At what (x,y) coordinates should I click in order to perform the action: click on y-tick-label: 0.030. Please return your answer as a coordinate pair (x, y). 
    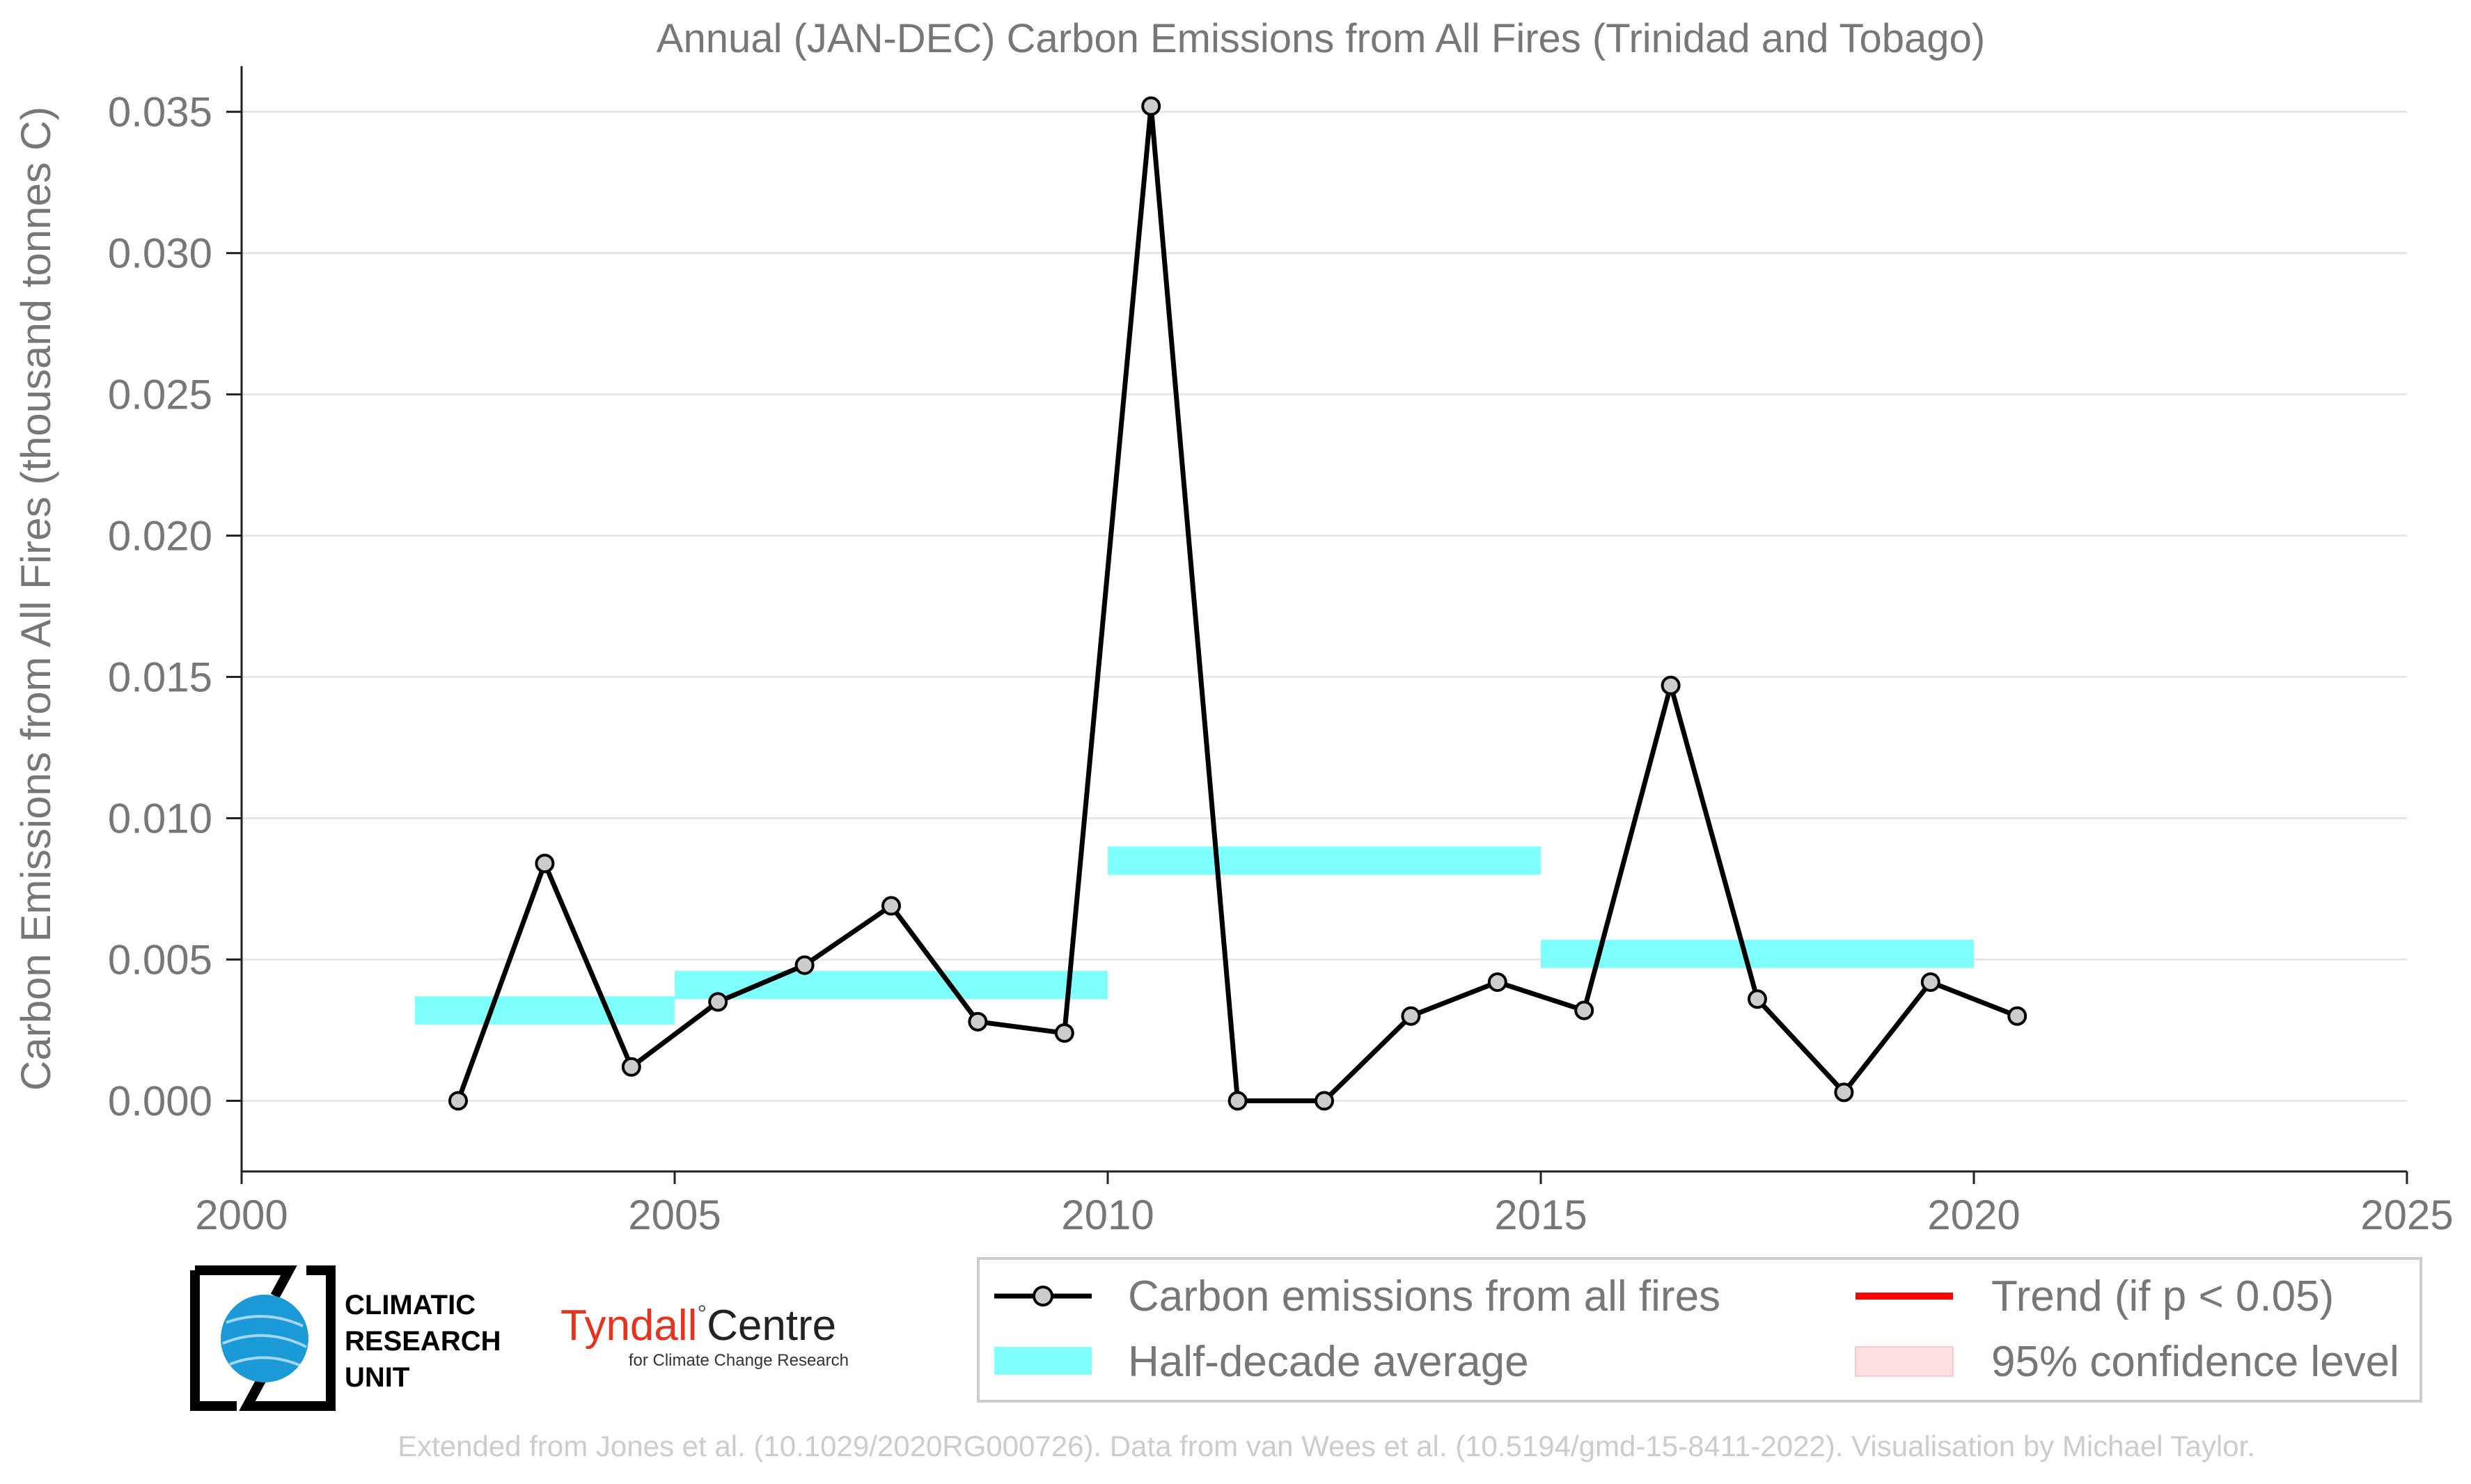
    Looking at the image, I should click on (160, 253).